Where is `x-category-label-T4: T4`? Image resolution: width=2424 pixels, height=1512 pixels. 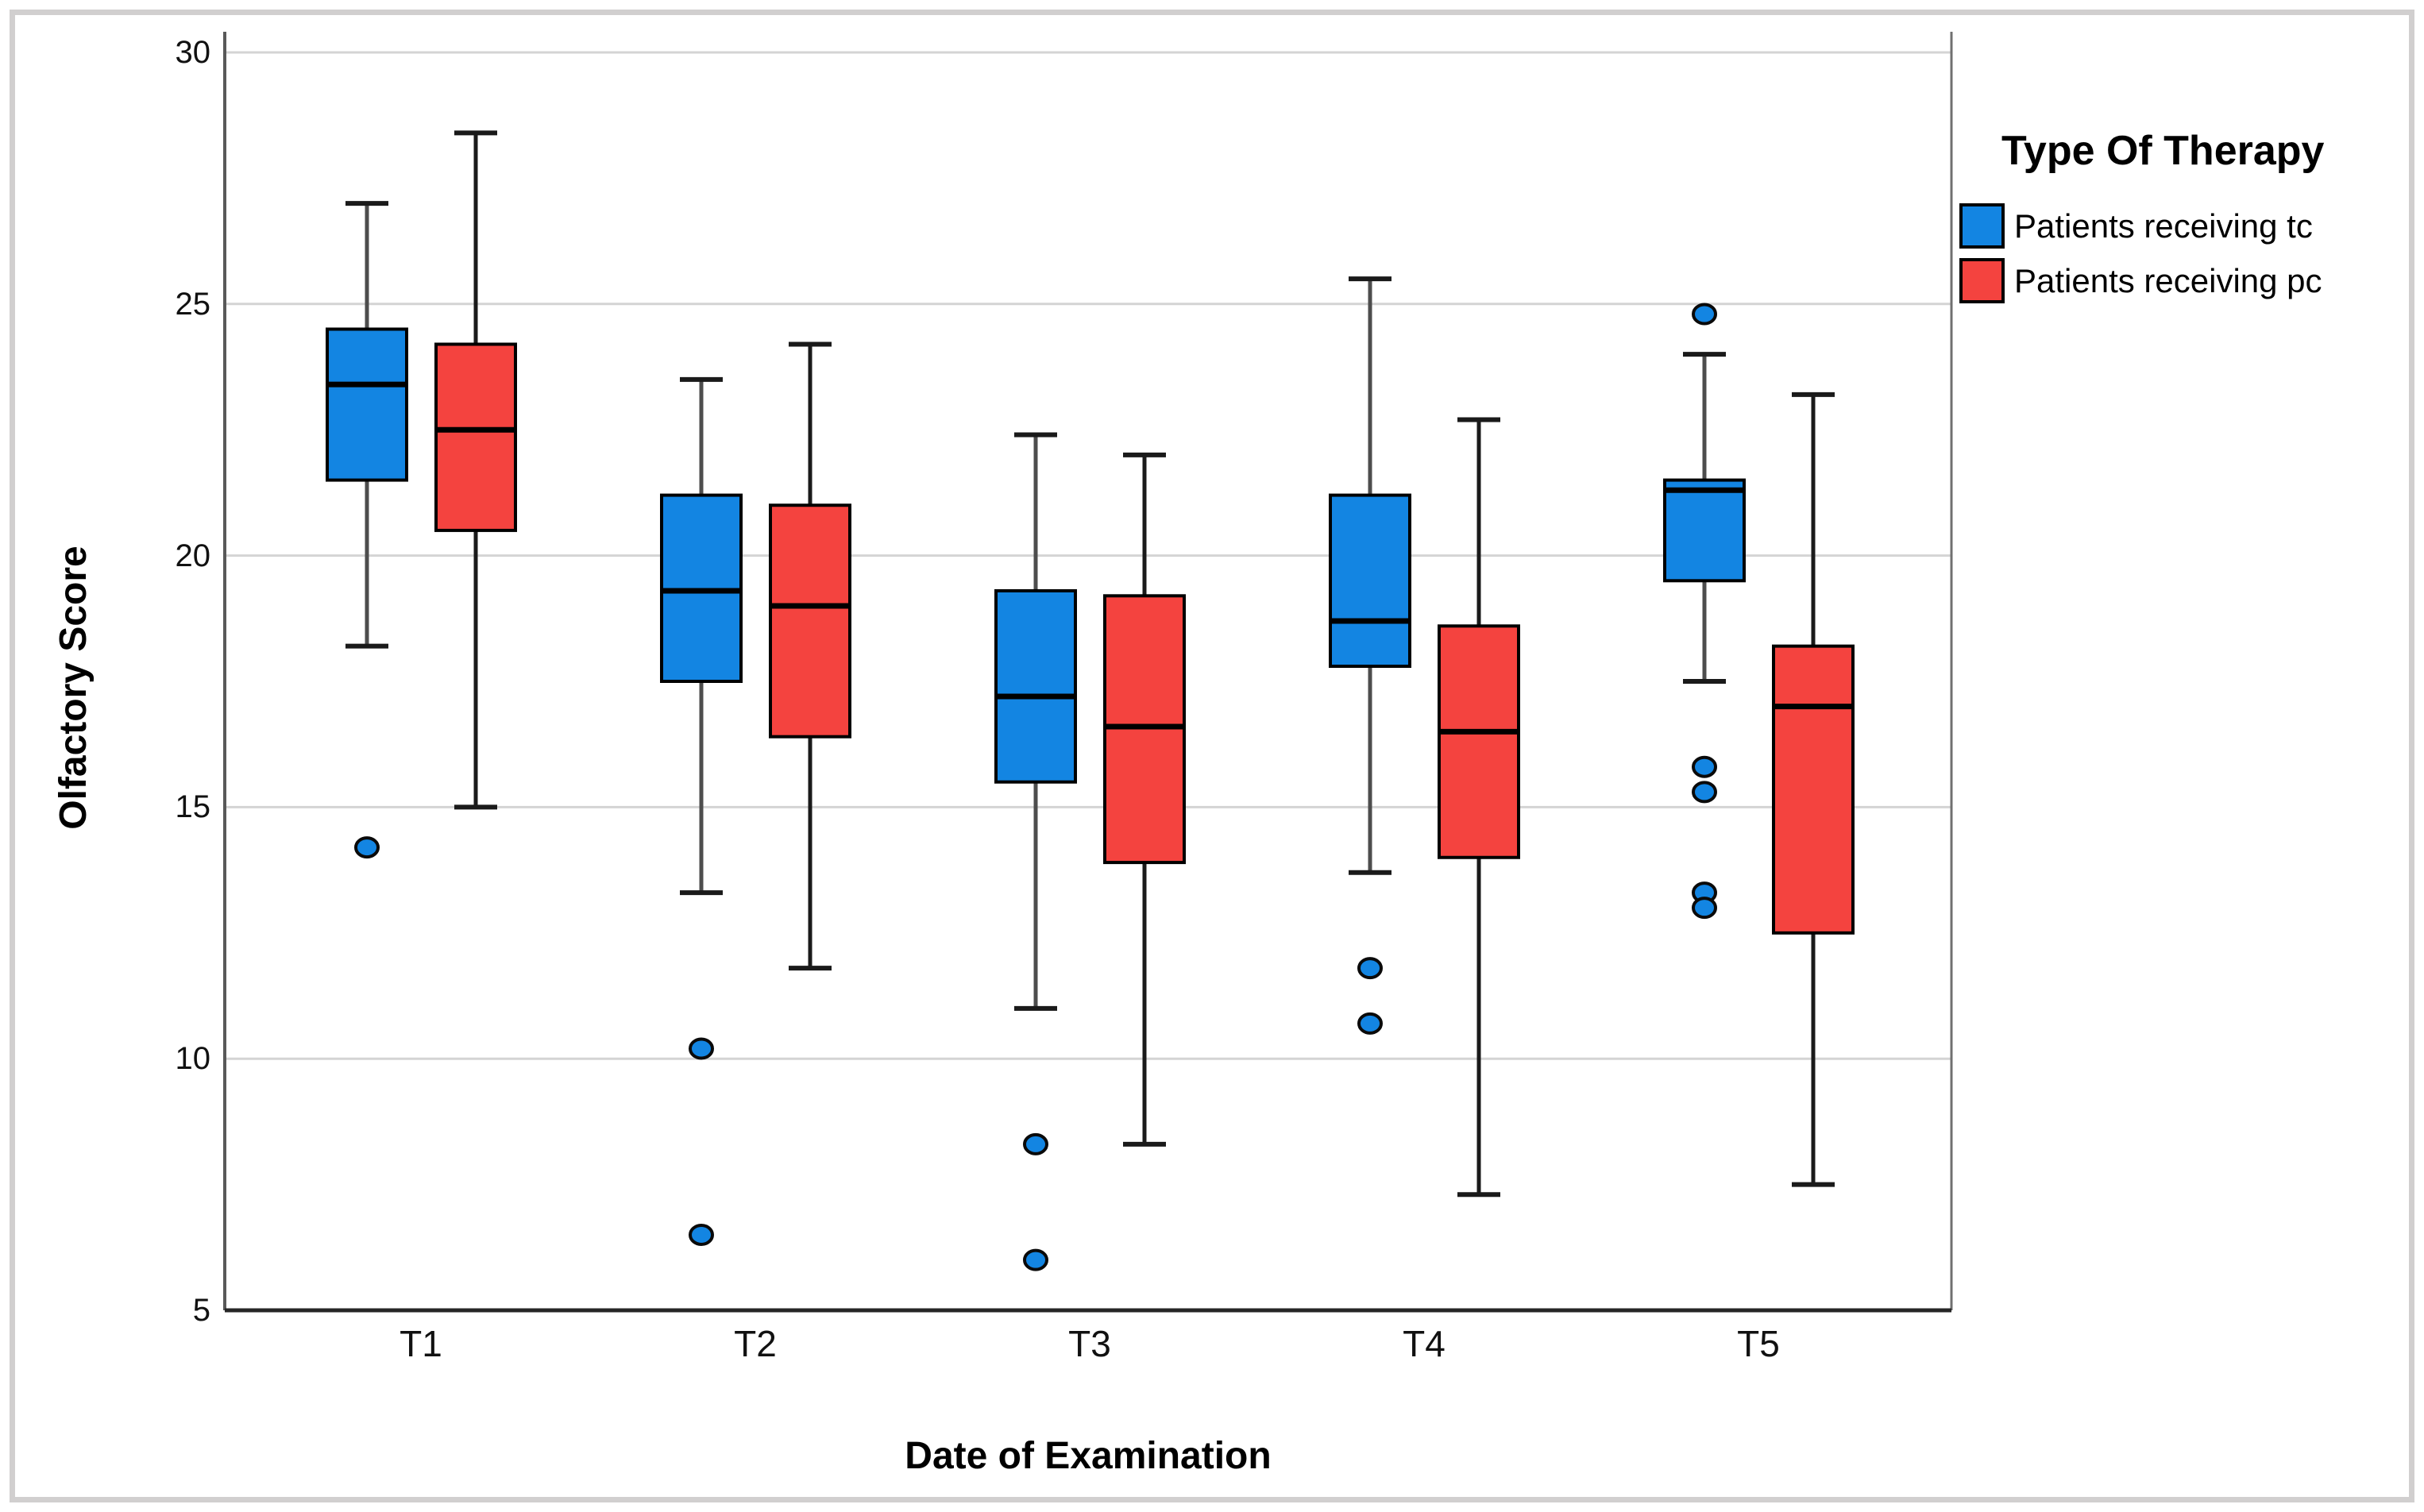
x-category-label-T4: T4 is located at coordinates (1425, 1343).